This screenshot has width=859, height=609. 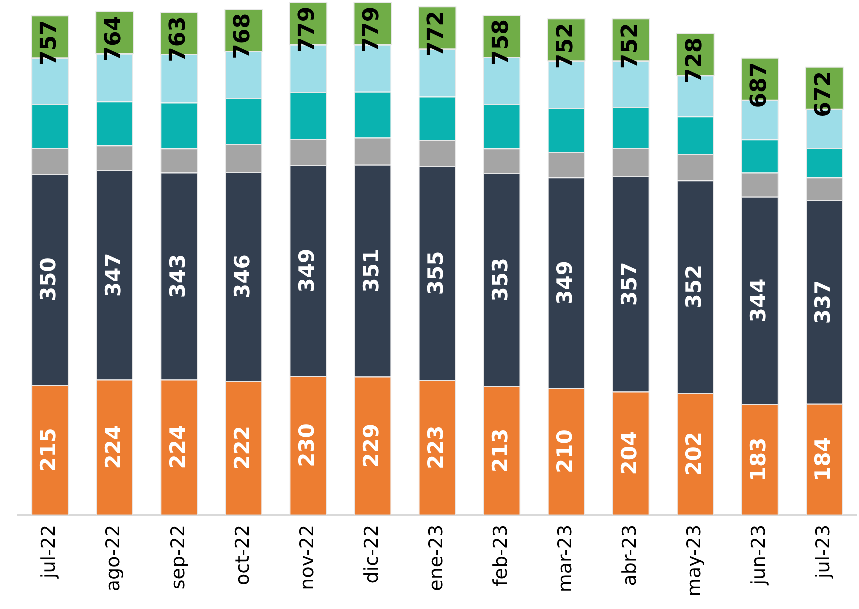 What do you see at coordinates (501, 555) in the screenshot?
I see `x-tick-label: feb-23` at bounding box center [501, 555].